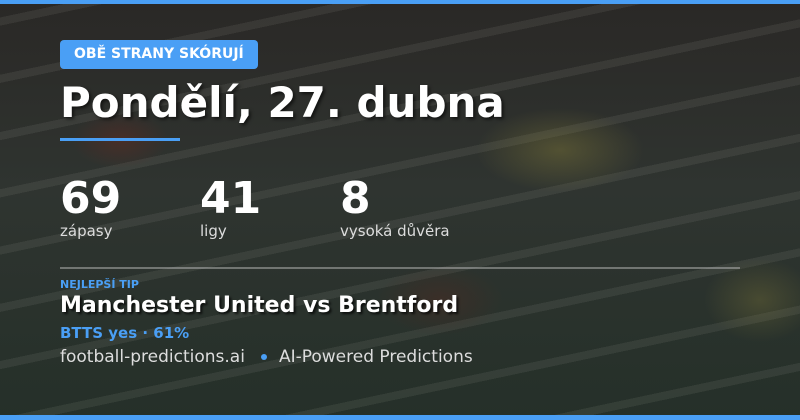 Image resolution: width=800 pixels, height=420 pixels. I want to click on page-title: Pondělí, 27. dubna, so click(282, 102).